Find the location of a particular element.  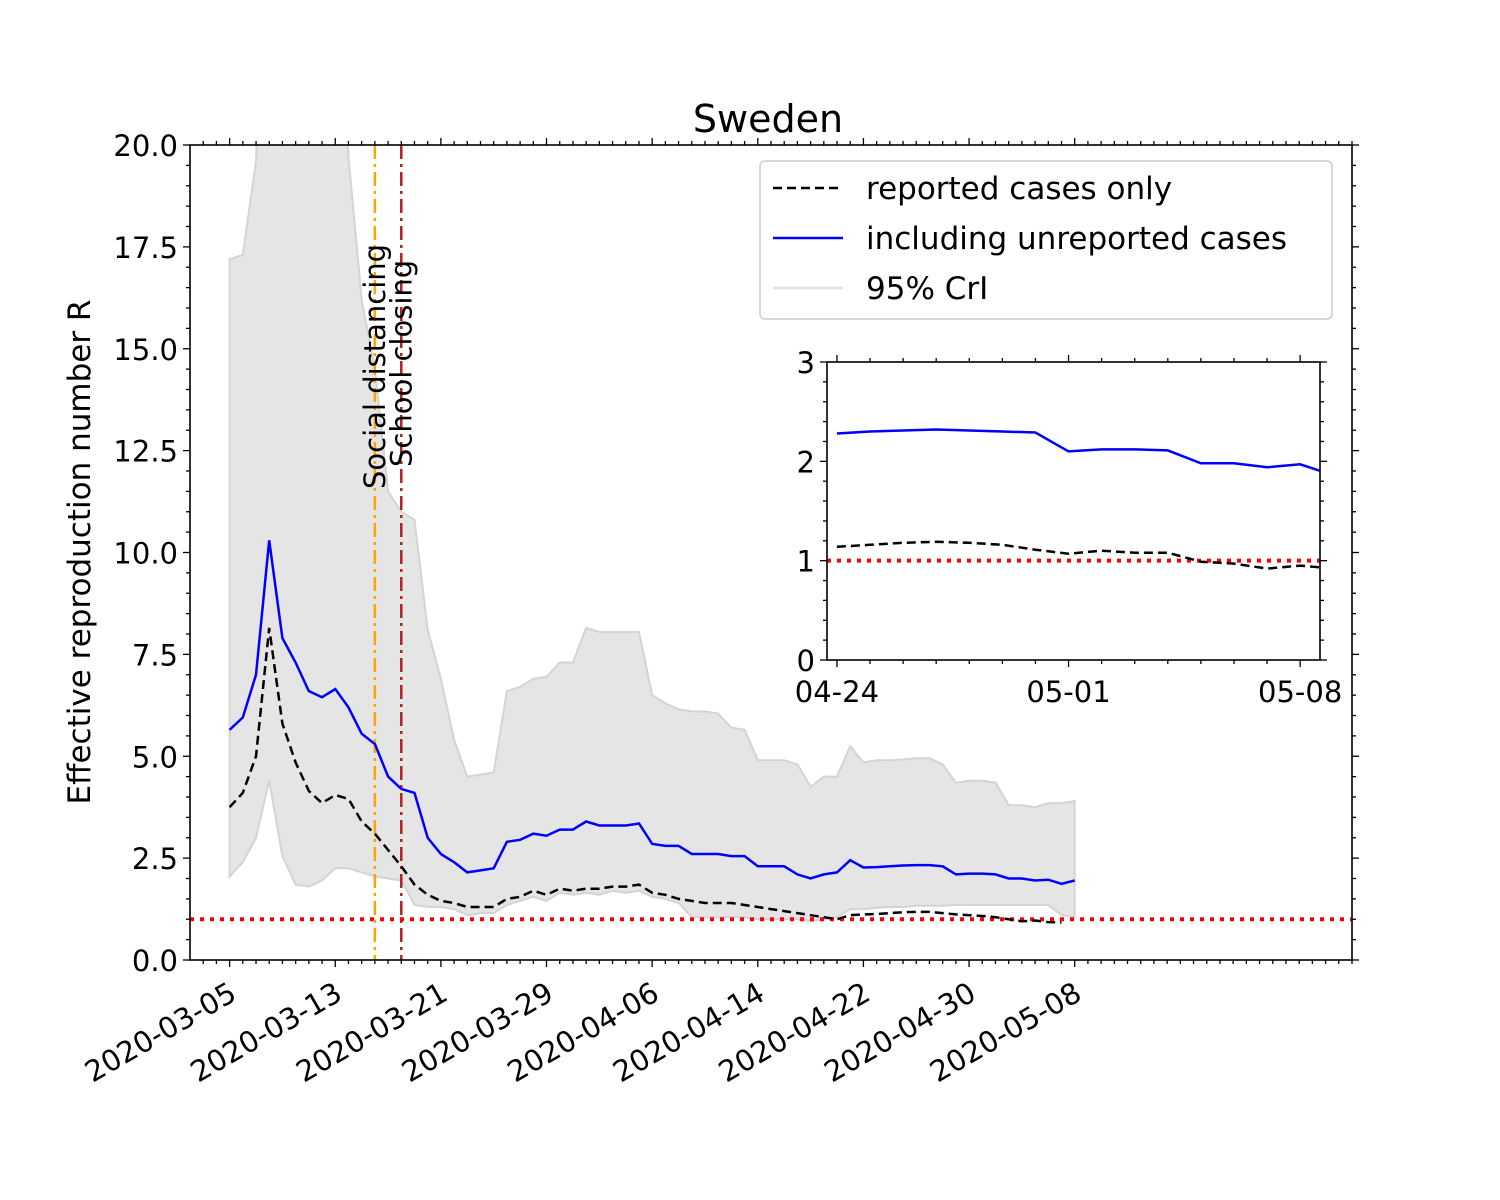

y-tick-label: 7.5 is located at coordinates (155, 655).